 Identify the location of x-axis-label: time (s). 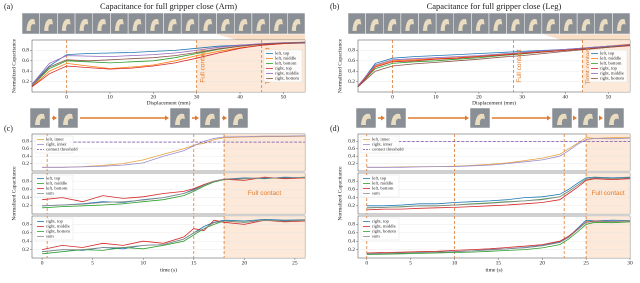
(494, 269).